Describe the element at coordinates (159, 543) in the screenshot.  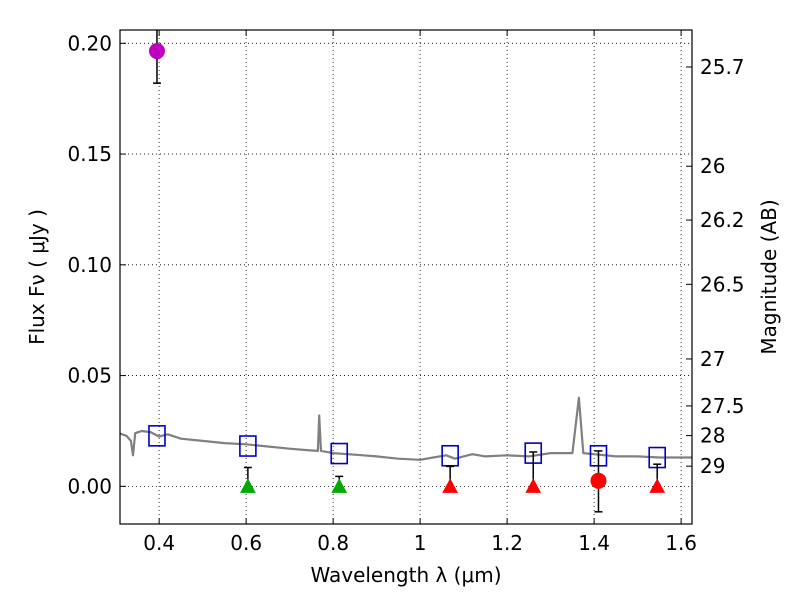
I see `x-tick-label: 0.4` at that location.